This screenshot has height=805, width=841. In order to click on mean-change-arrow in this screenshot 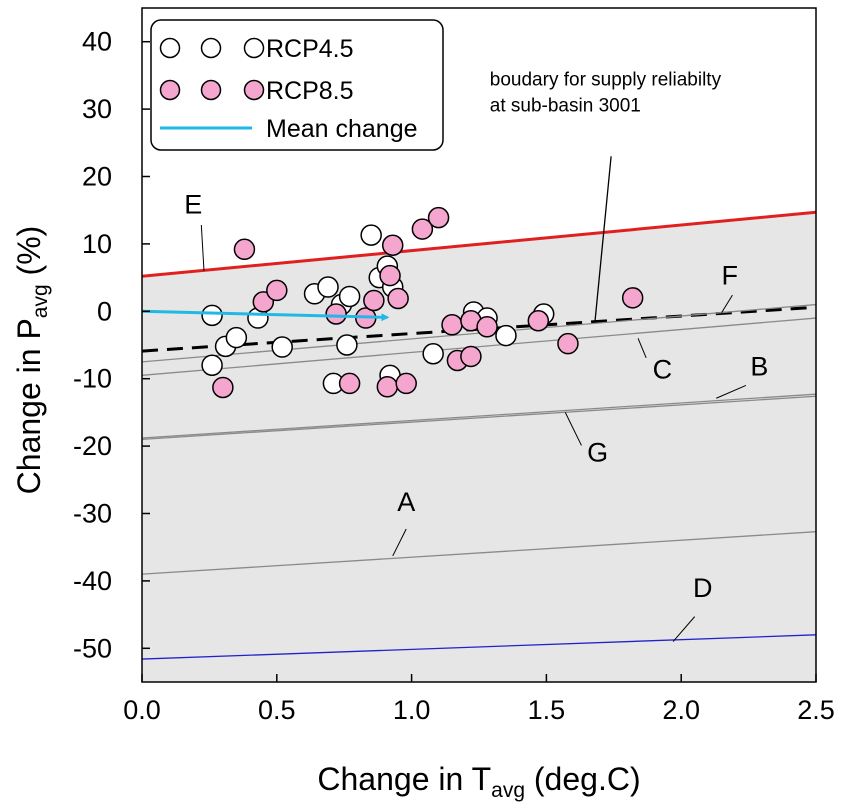, I will do `click(266, 315)`.